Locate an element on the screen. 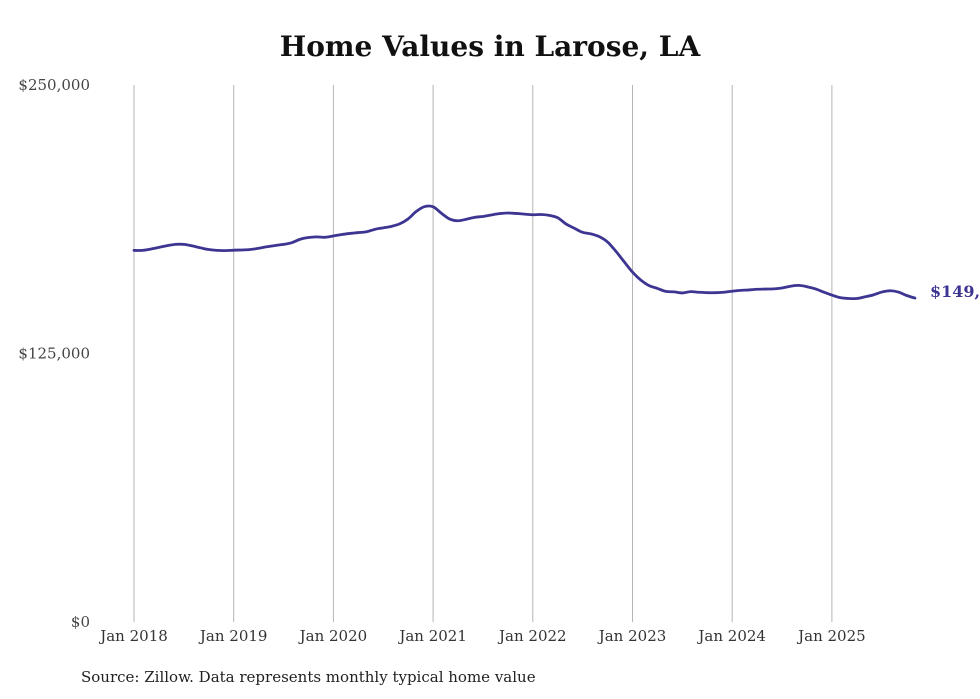  x-tick-label: Jan 2019 is located at coordinates (233, 636).